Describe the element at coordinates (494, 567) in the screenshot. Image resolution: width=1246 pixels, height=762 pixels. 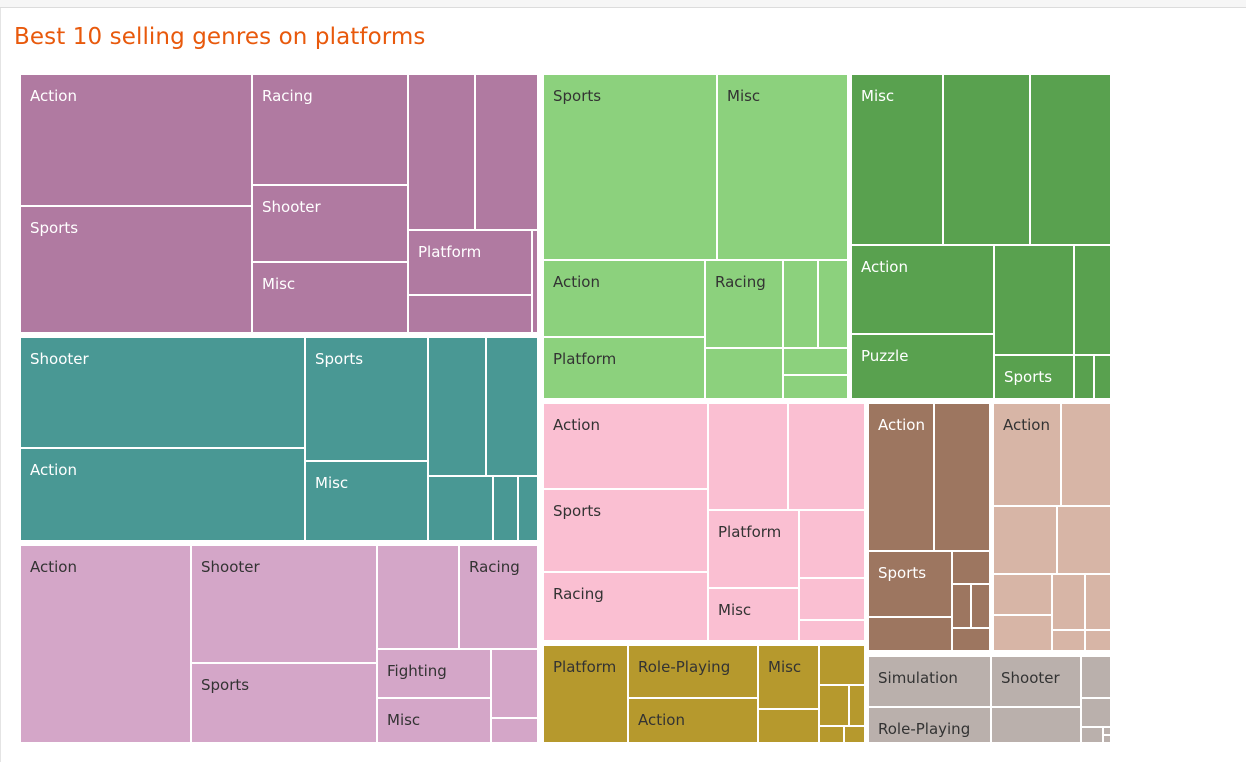
I see `treemap-cell-label: Racing` at that location.